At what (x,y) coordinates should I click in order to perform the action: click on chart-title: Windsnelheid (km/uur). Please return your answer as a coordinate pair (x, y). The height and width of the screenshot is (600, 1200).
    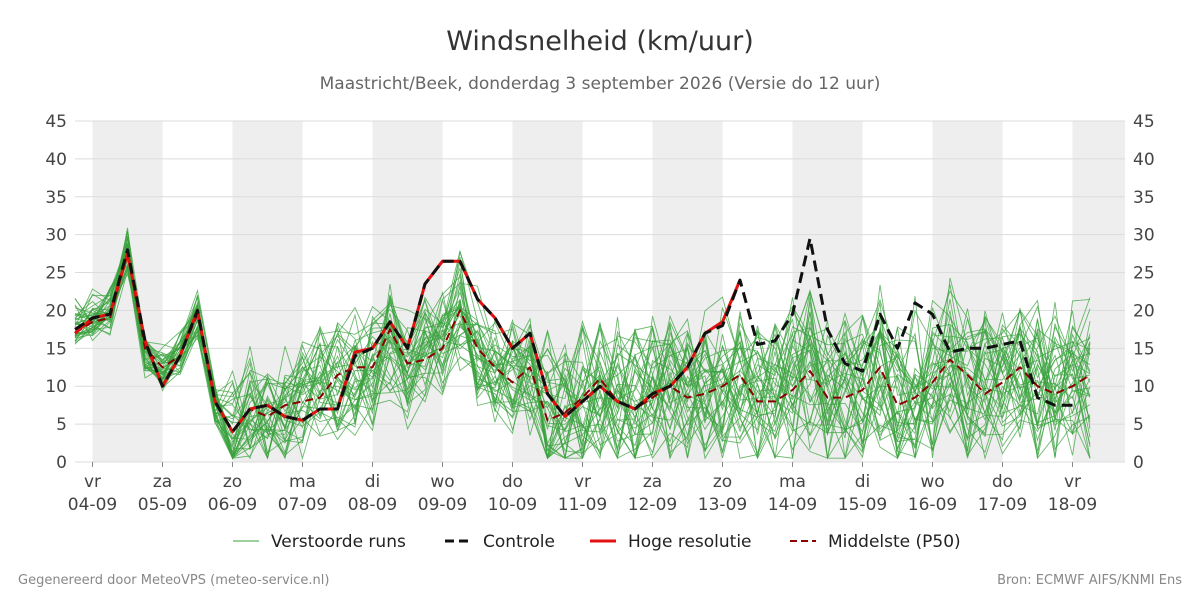
    Looking at the image, I should click on (600, 41).